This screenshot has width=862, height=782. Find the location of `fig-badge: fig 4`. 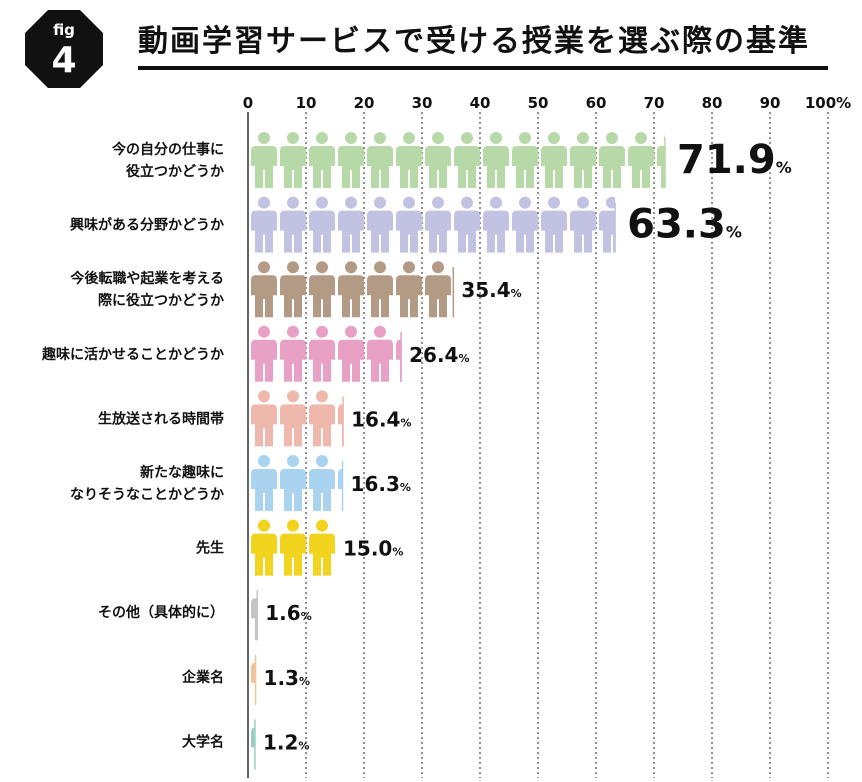

fig-badge: fig 4 is located at coordinates (64, 49).